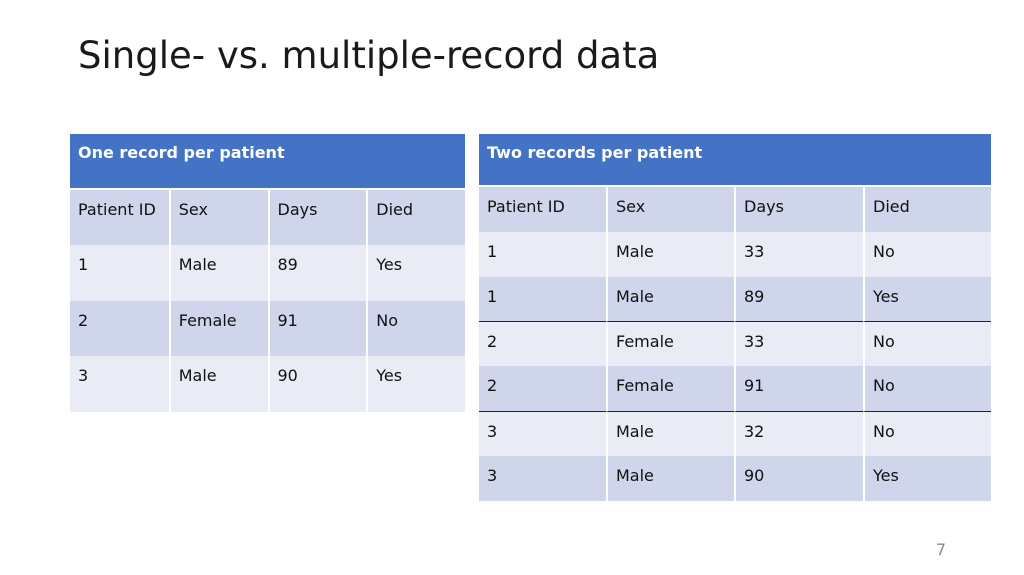  I want to click on table-caption-row: One record per patient, so click(267, 162).